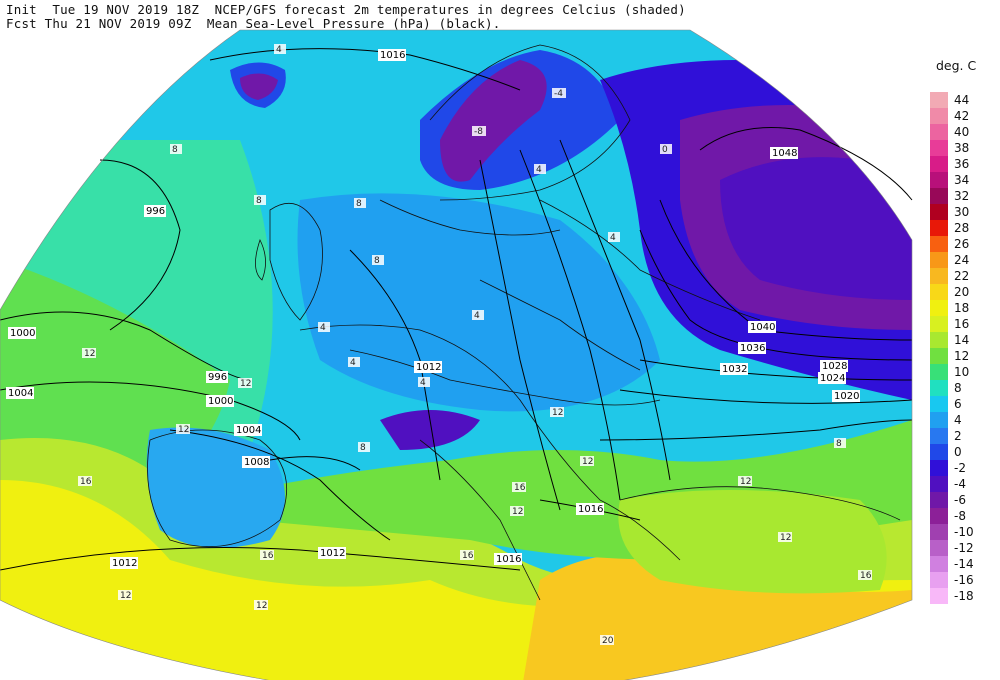 The width and height of the screenshot is (1000, 680). What do you see at coordinates (965, 324) in the screenshot?
I see `legend-row: 16` at bounding box center [965, 324].